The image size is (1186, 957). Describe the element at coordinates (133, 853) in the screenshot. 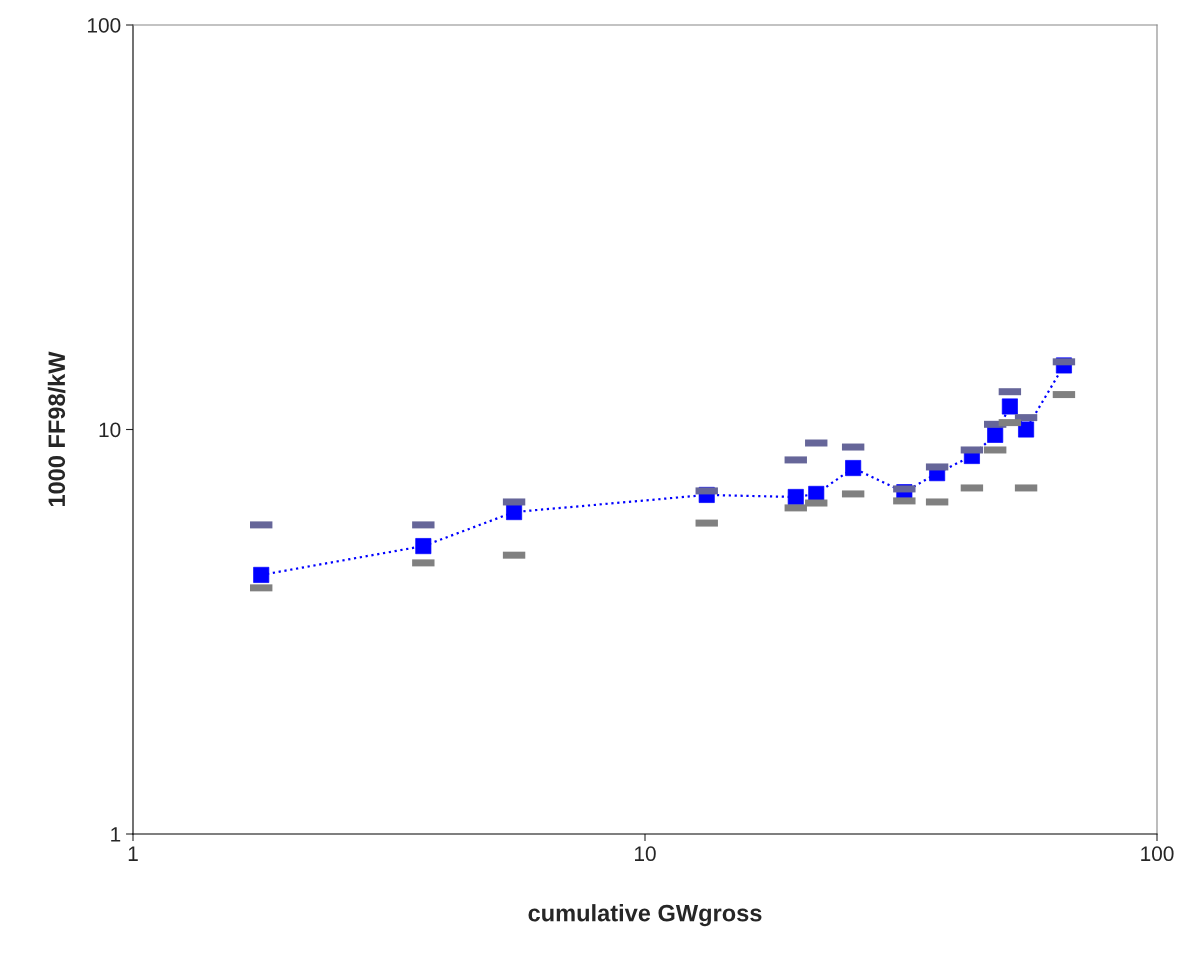

I see `x-tick-label: 1` at that location.